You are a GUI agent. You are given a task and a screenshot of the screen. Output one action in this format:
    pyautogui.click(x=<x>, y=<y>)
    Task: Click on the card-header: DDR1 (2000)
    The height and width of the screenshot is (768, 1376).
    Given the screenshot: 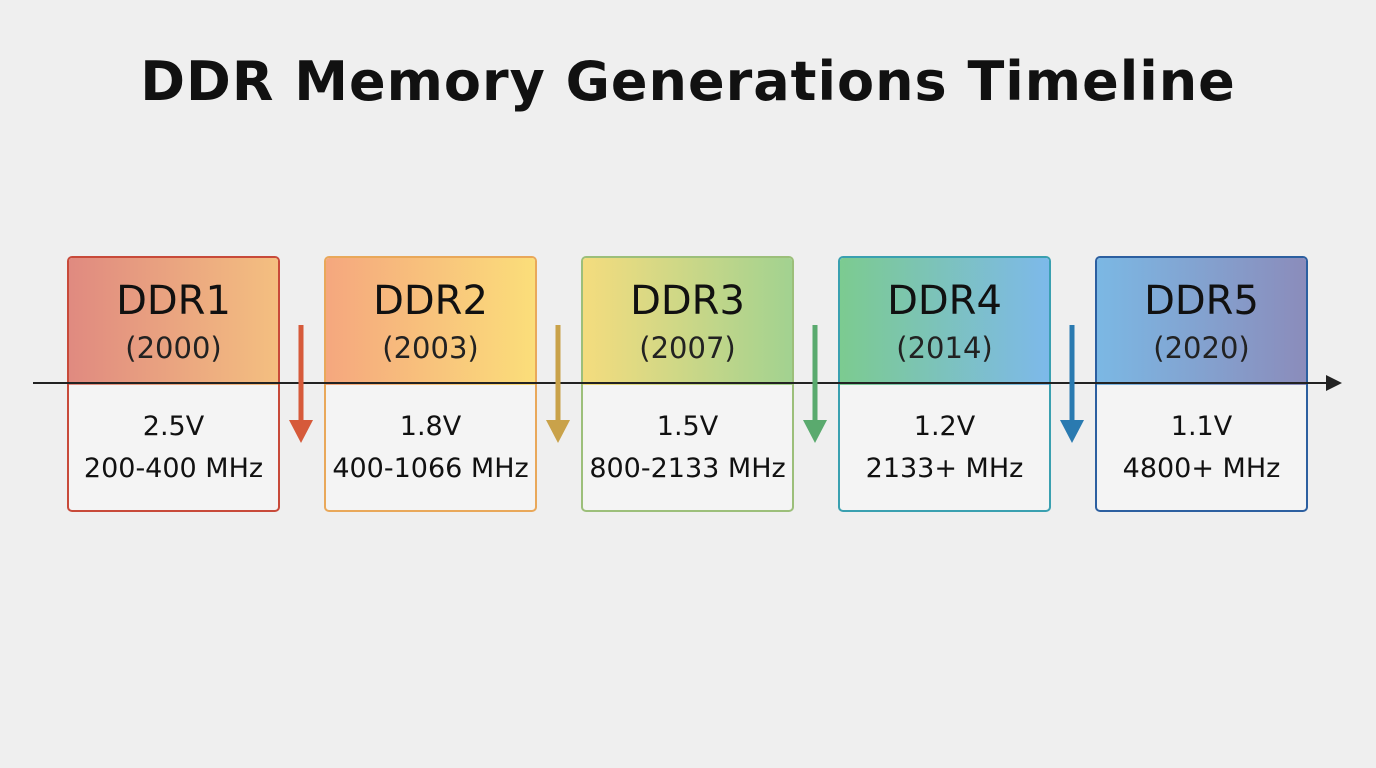 What is the action you would take?
    pyautogui.click(x=173, y=321)
    